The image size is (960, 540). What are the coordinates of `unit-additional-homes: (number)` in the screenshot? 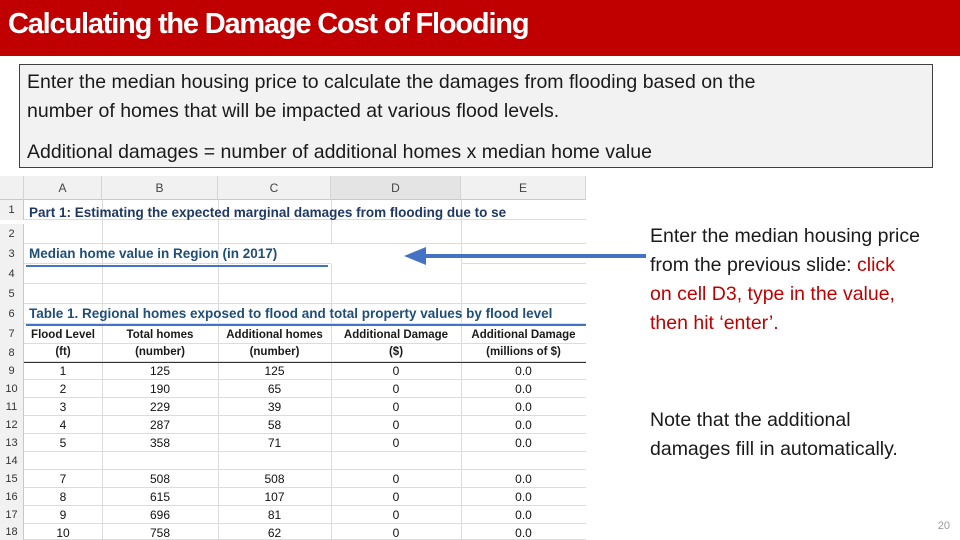 It's located at (274, 352).